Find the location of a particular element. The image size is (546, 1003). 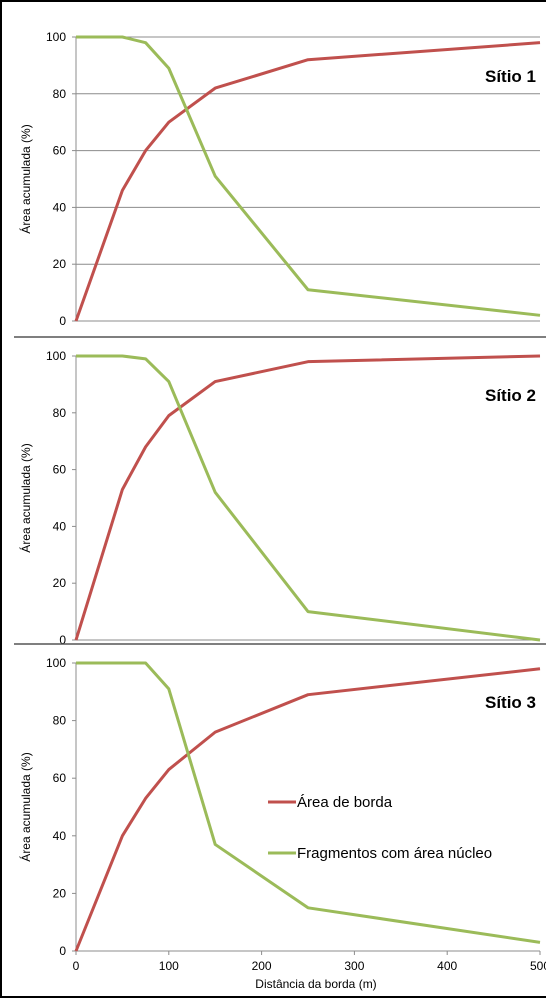

x-tick-label: 100 is located at coordinates (169, 966).